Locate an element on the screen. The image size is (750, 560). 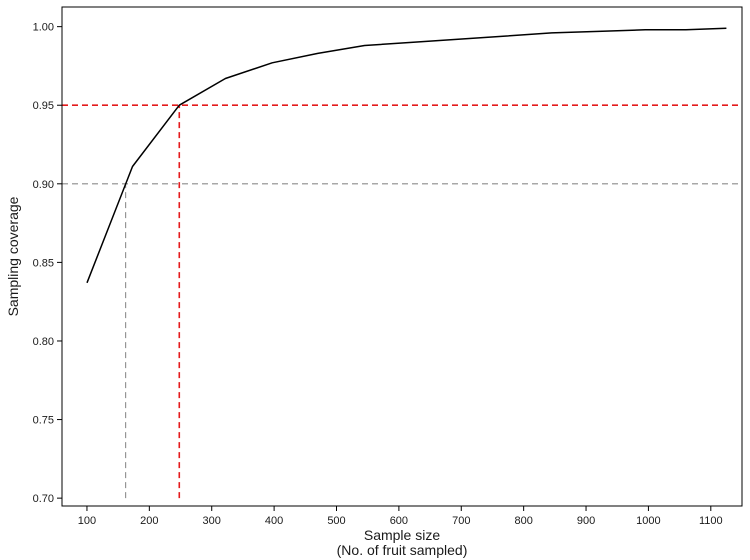
x-tick-label: 600 is located at coordinates (399, 521).